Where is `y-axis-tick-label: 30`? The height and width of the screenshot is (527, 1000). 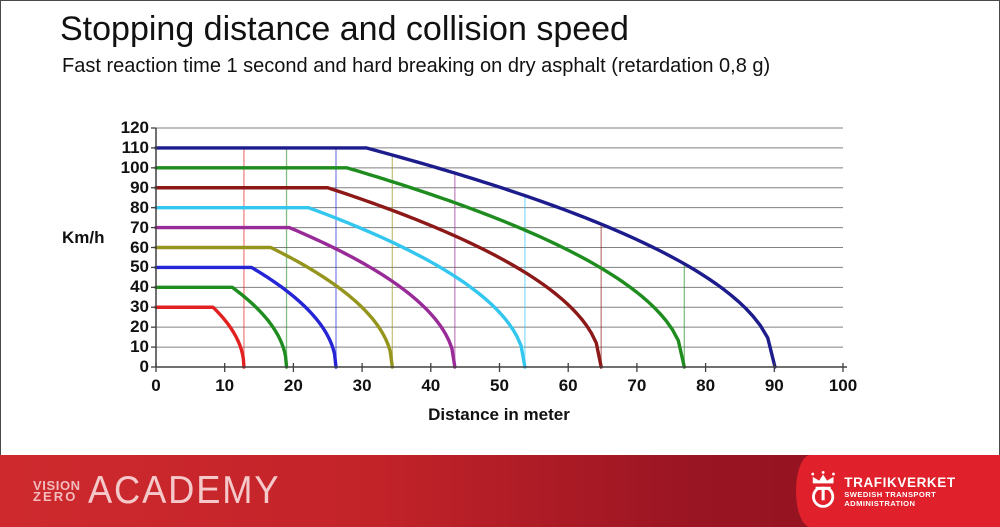 y-axis-tick-label: 30 is located at coordinates (139, 307).